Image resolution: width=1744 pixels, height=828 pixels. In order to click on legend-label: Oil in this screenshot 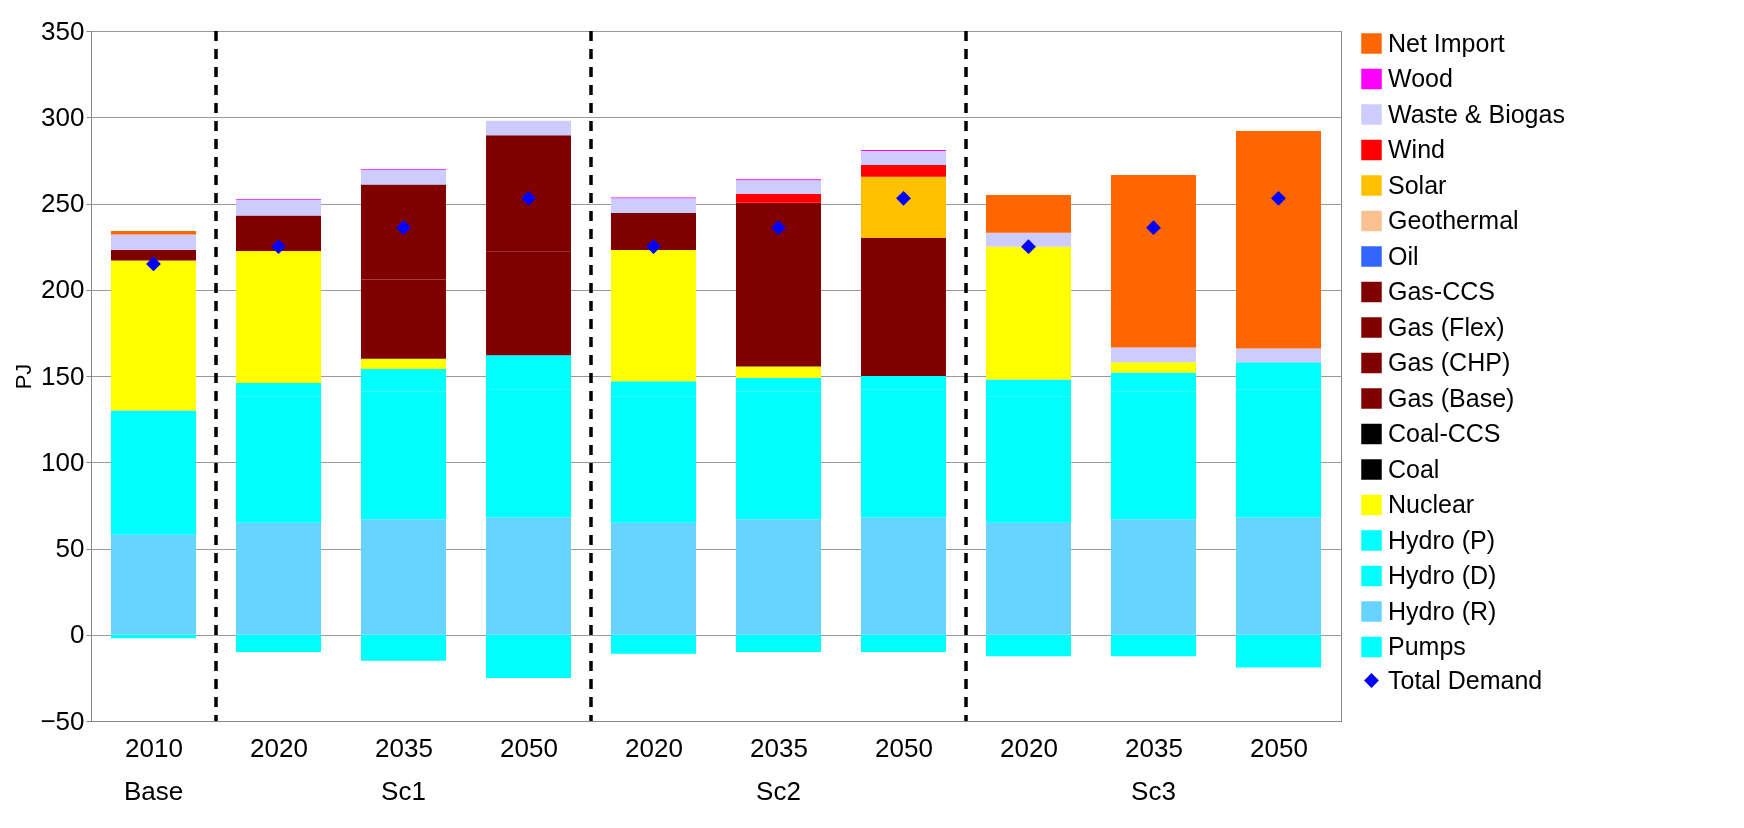, I will do `click(1403, 255)`.